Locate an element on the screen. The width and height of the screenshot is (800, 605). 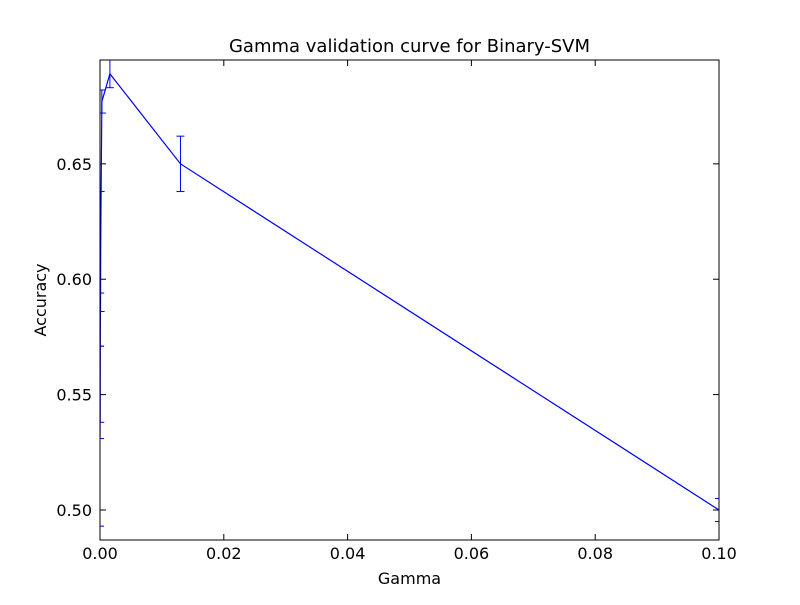
y-tick-label: 0.50 is located at coordinates (74, 510).